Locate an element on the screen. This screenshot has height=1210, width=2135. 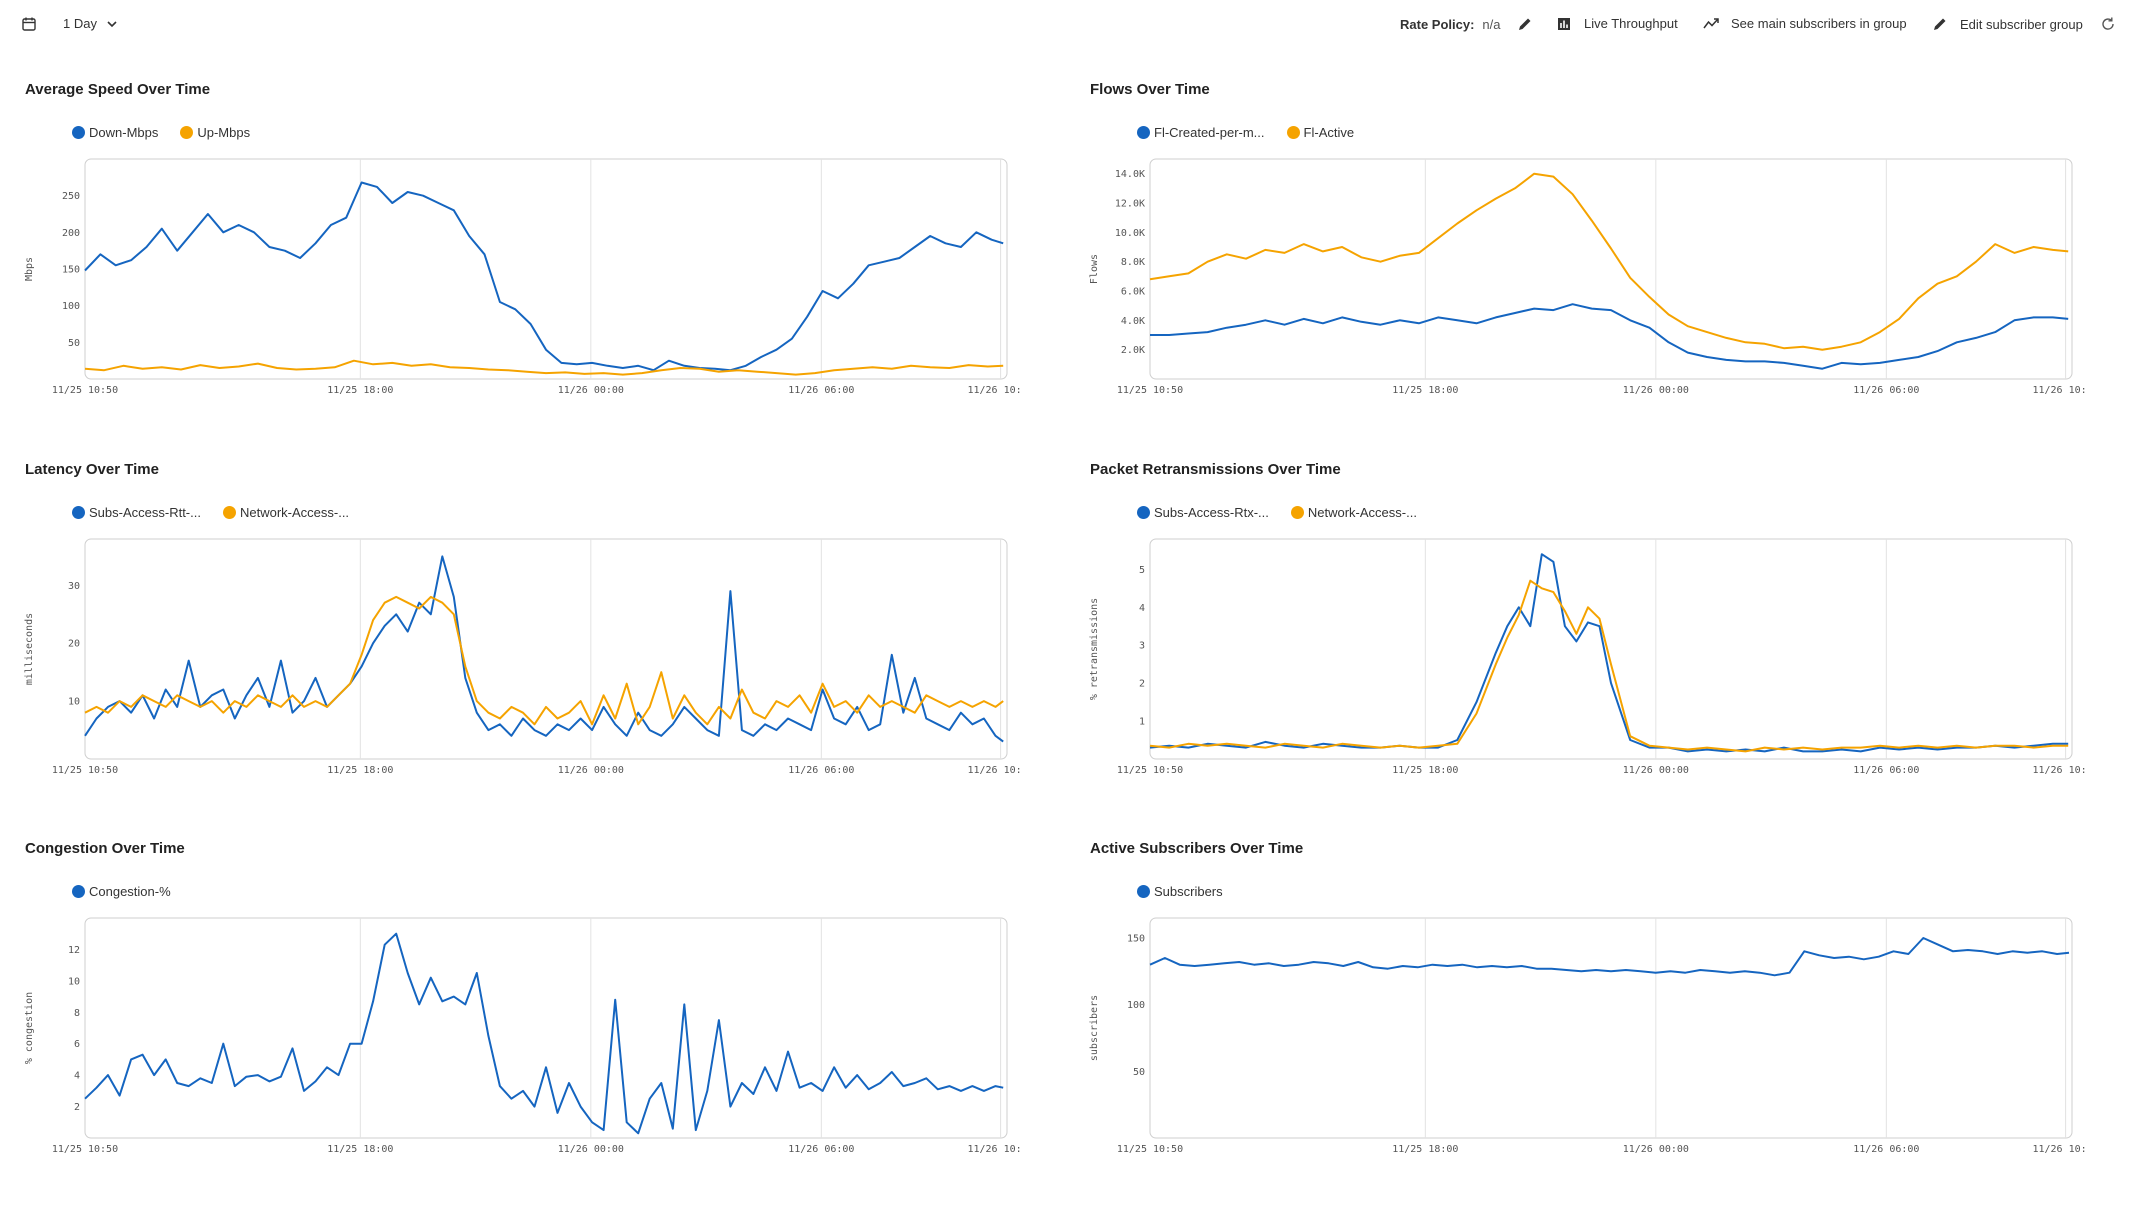
legend-label: Fl-Active is located at coordinates (1329, 132).